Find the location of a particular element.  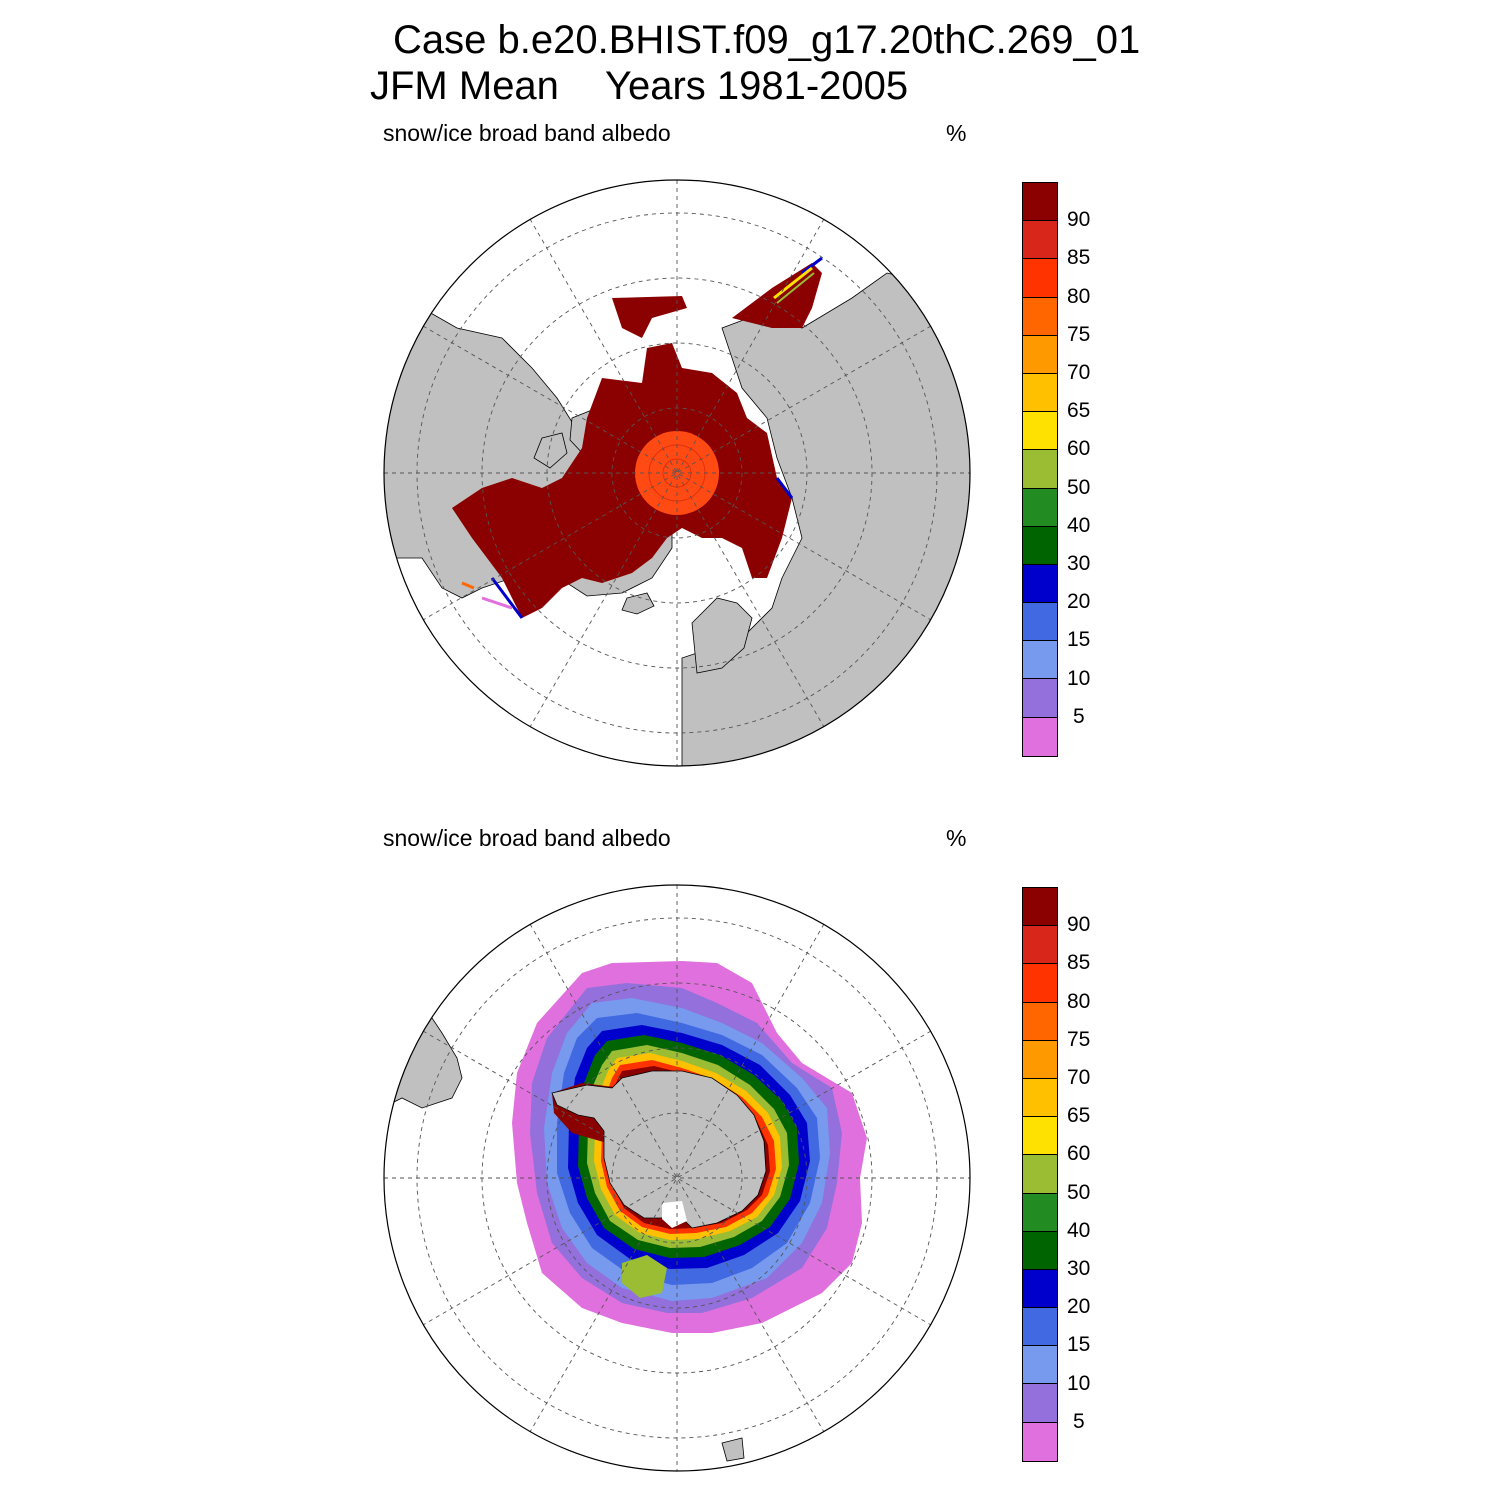

south-colorbar-label: 70 is located at coordinates (1079, 1077).